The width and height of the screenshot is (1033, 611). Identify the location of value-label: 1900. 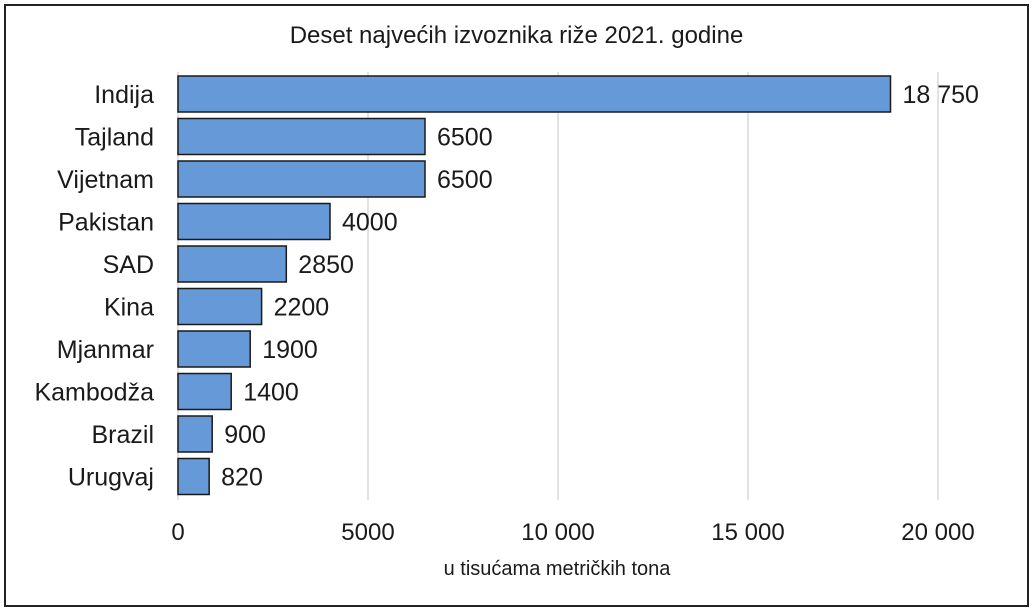
(290, 350).